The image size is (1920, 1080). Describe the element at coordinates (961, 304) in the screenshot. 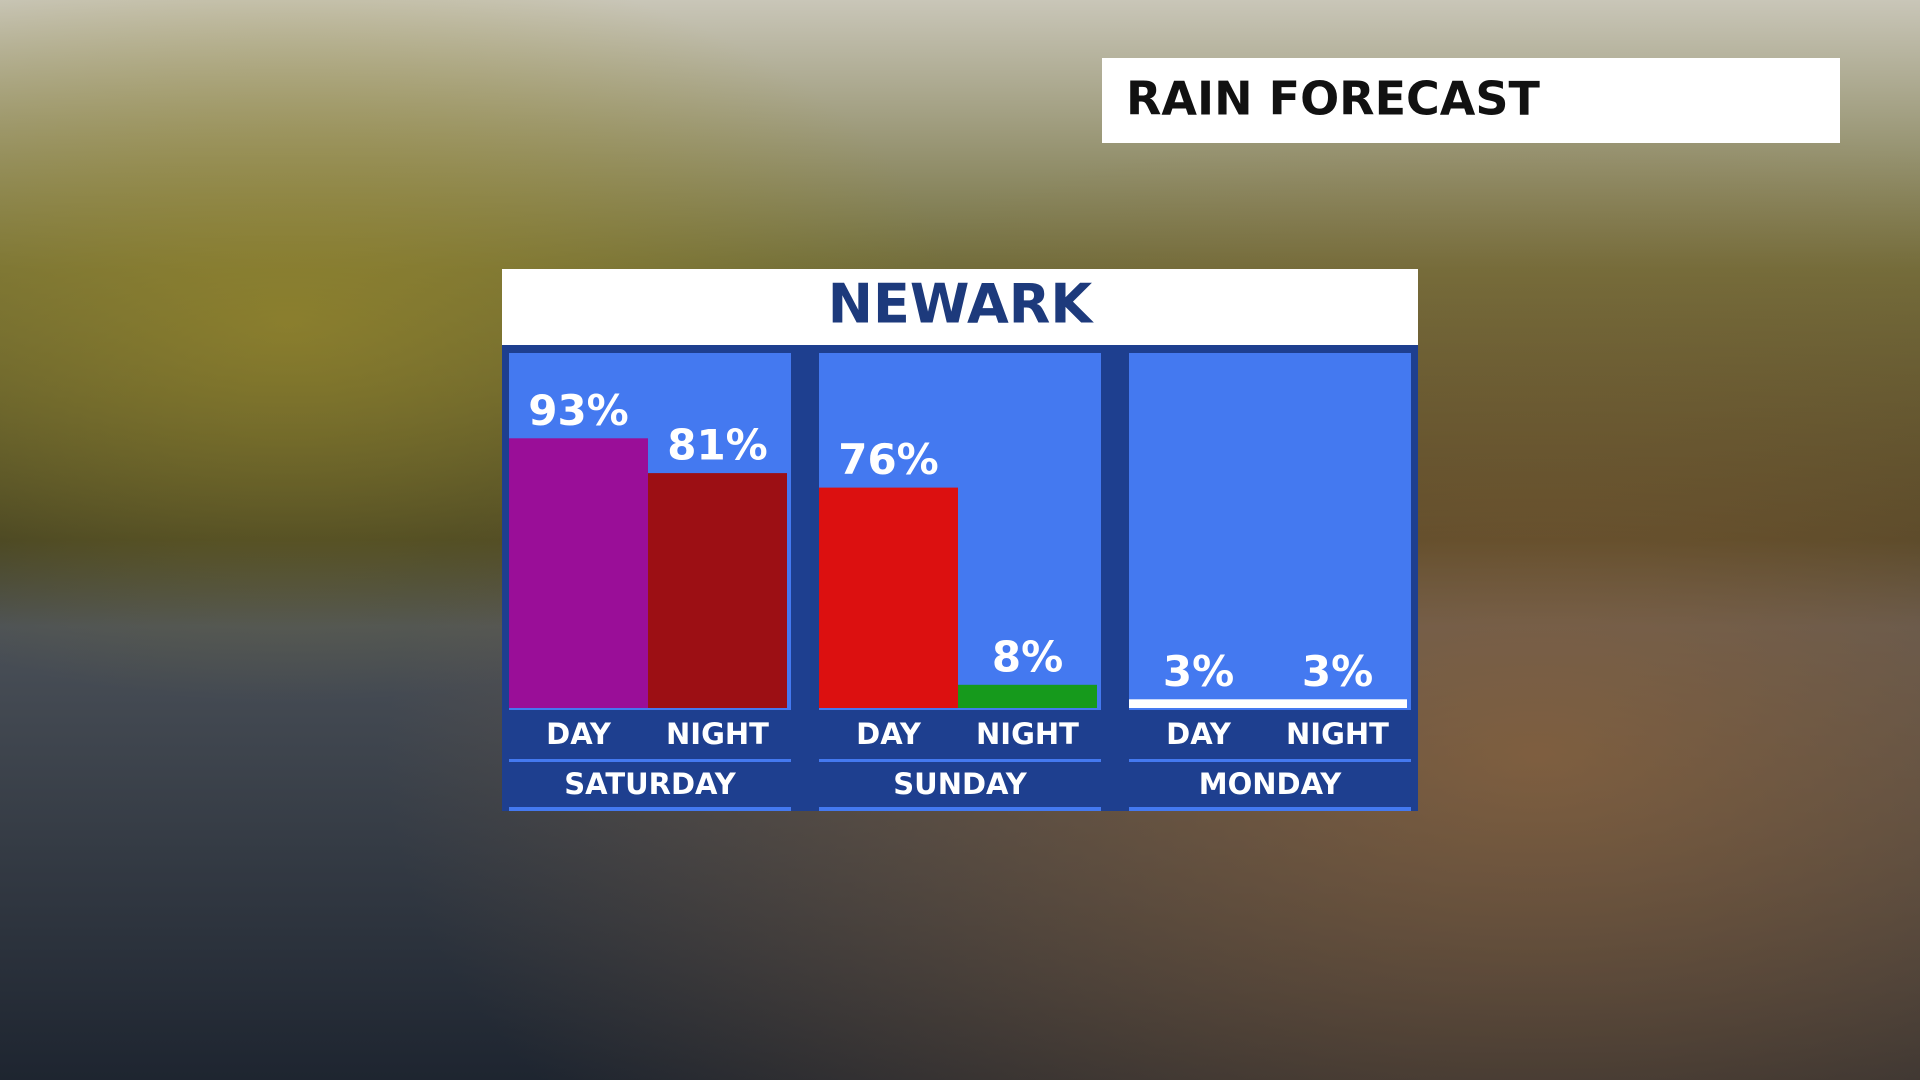

I see `chart-title: NEWARK` at that location.